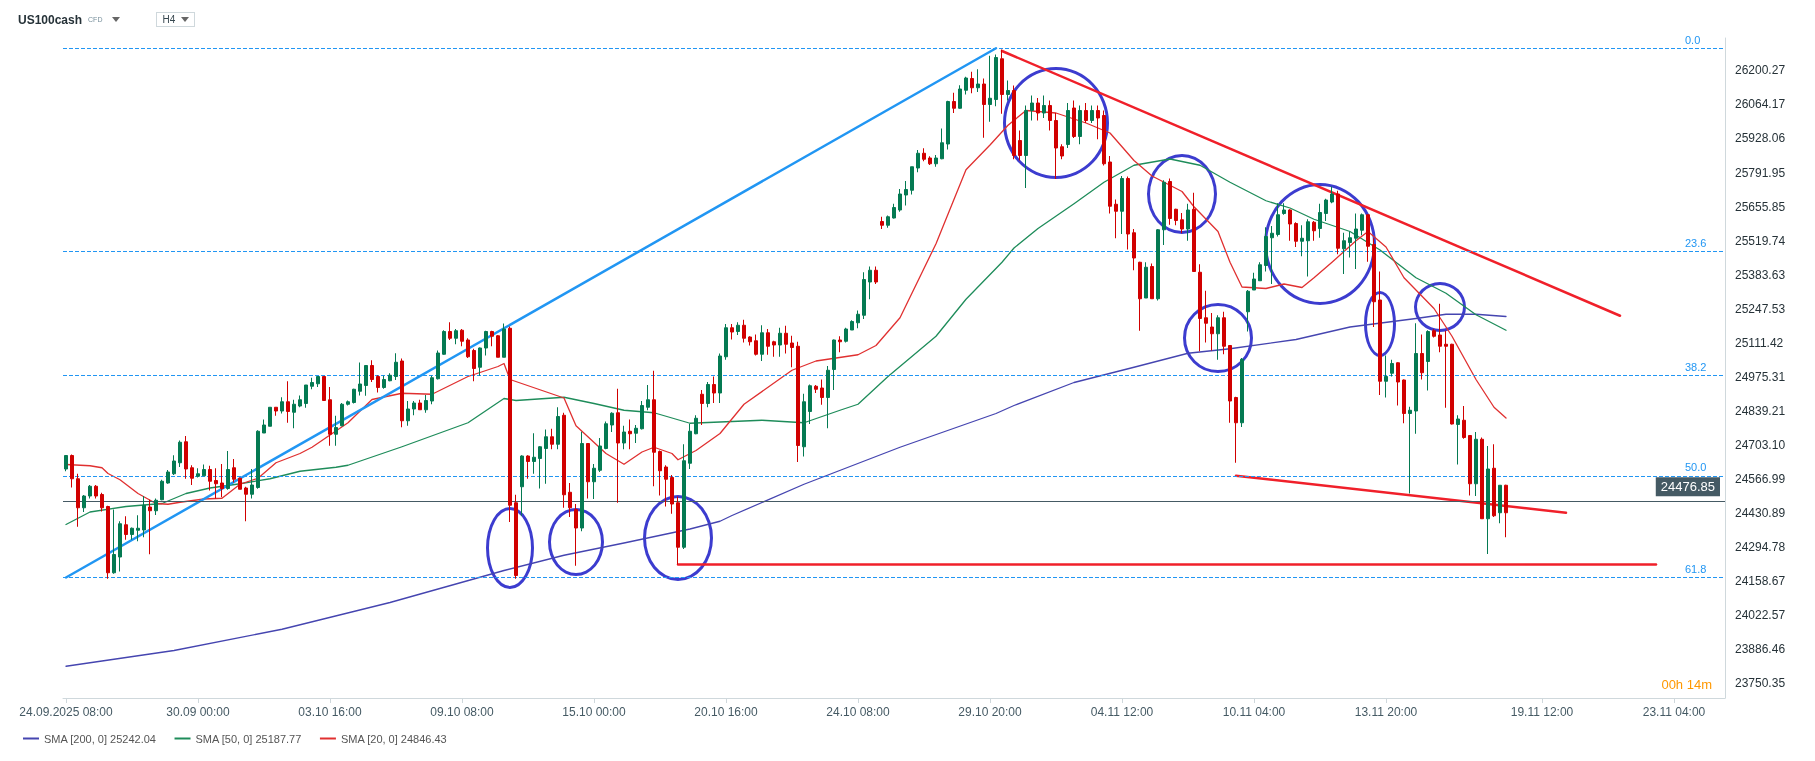 The image size is (1815, 761). What do you see at coordinates (1760, 546) in the screenshot?
I see `y-tick-label: 24294.78` at bounding box center [1760, 546].